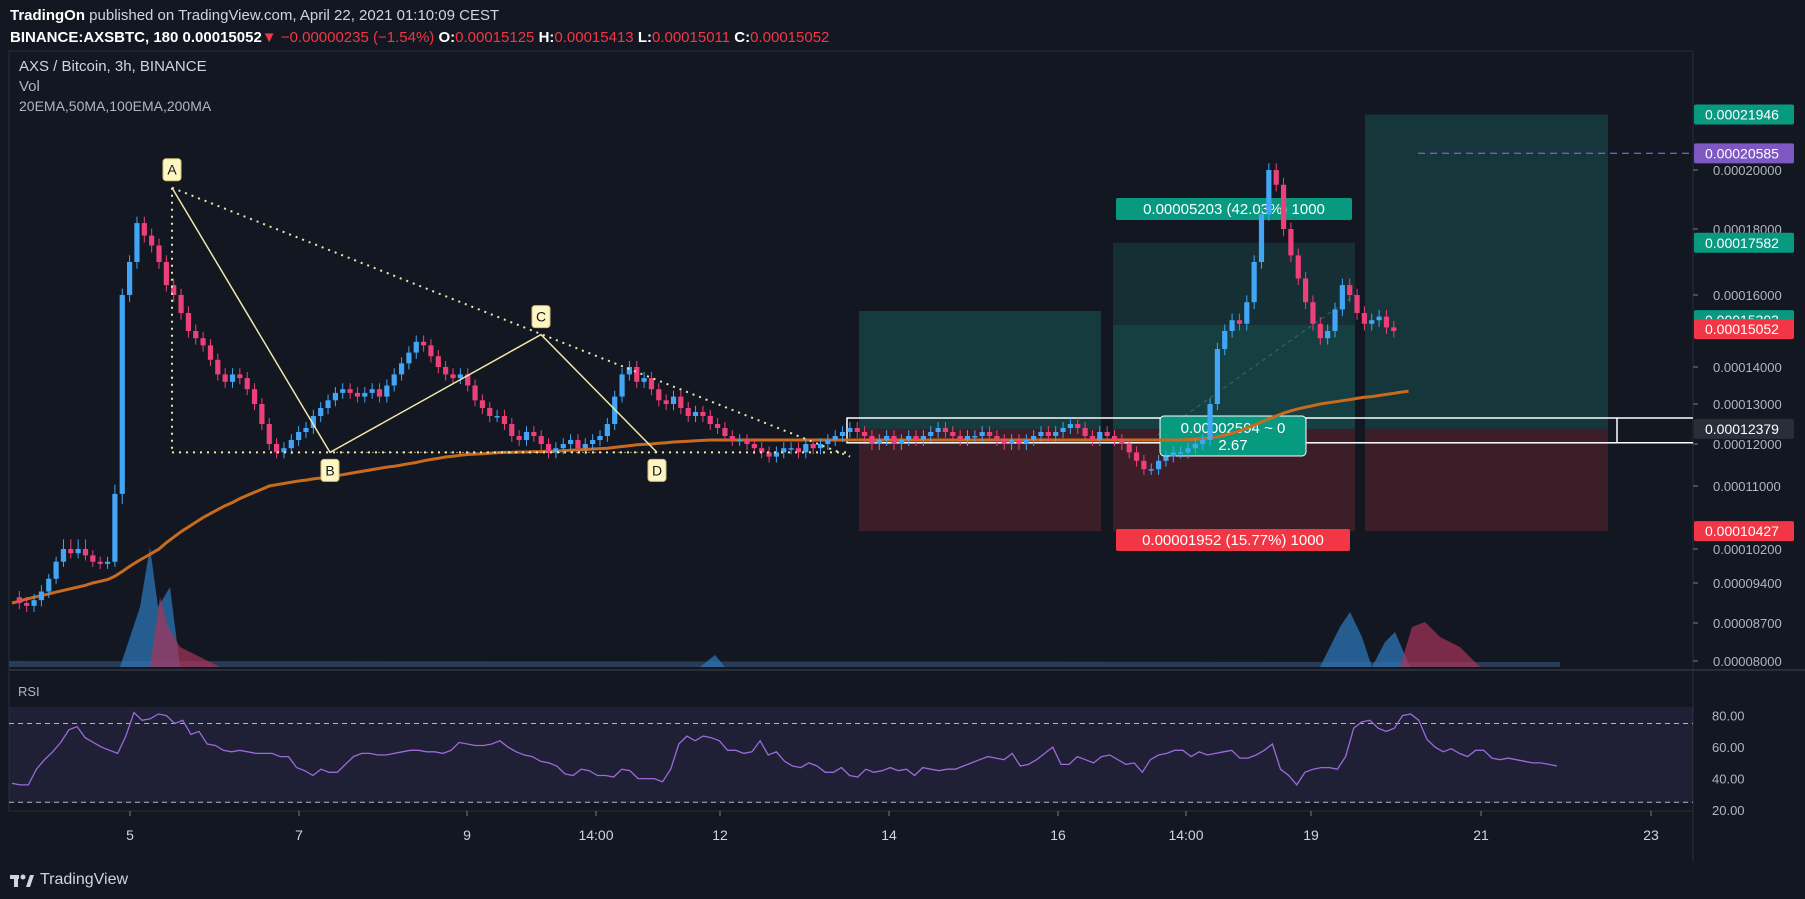  I want to click on projection-line, so click(1256, 365).